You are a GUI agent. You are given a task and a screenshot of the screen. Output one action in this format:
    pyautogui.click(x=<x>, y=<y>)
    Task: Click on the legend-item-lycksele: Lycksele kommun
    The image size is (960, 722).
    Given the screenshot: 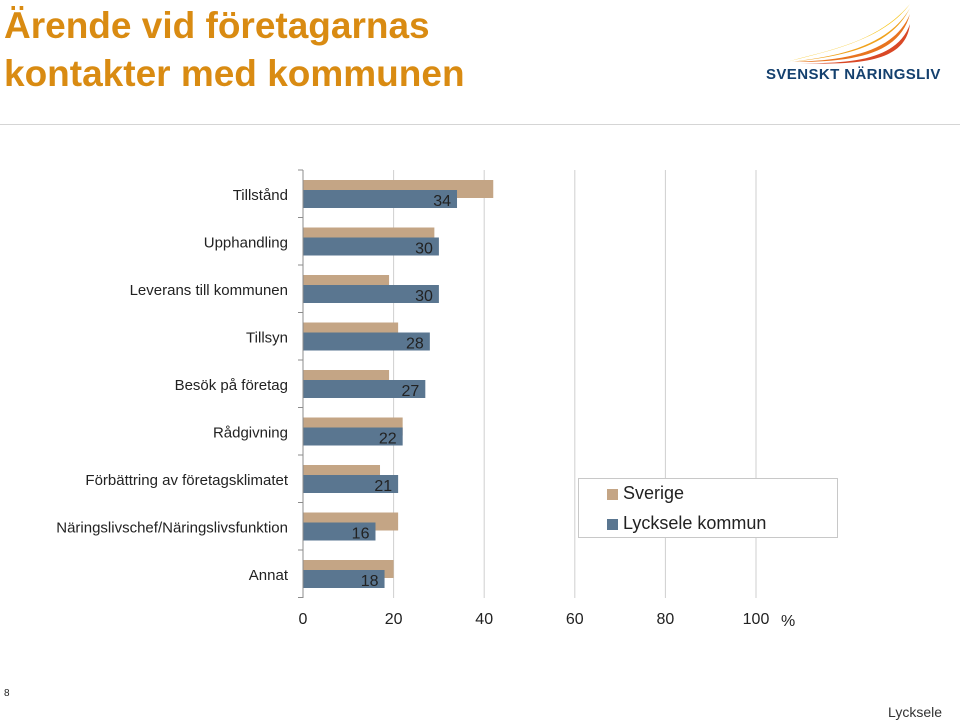 What is the action you would take?
    pyautogui.click(x=687, y=523)
    